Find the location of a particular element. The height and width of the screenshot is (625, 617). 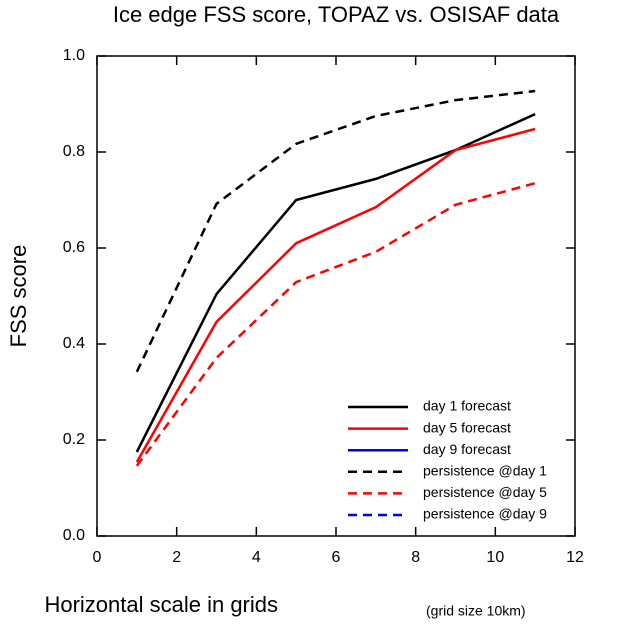

y-tick-label: 0.4 is located at coordinates (74, 343).